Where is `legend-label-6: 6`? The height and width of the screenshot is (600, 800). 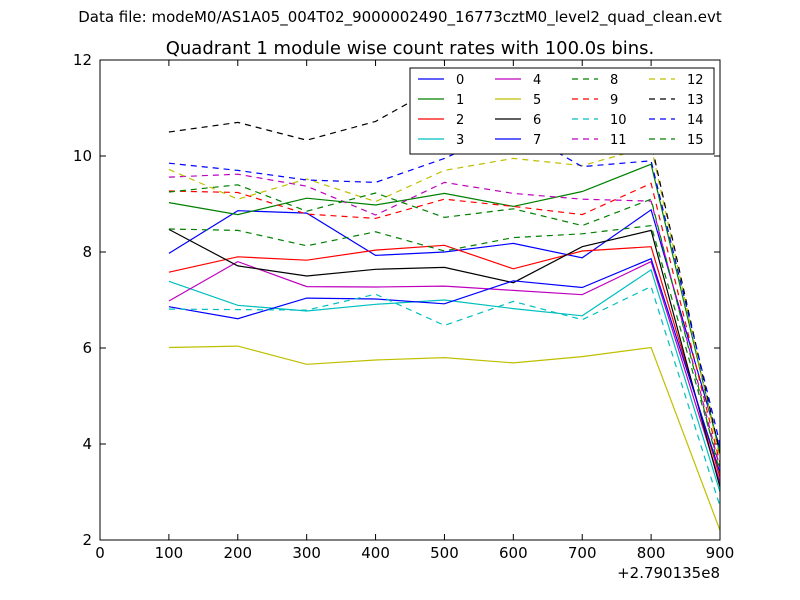
legend-label-6: 6 is located at coordinates (537, 120).